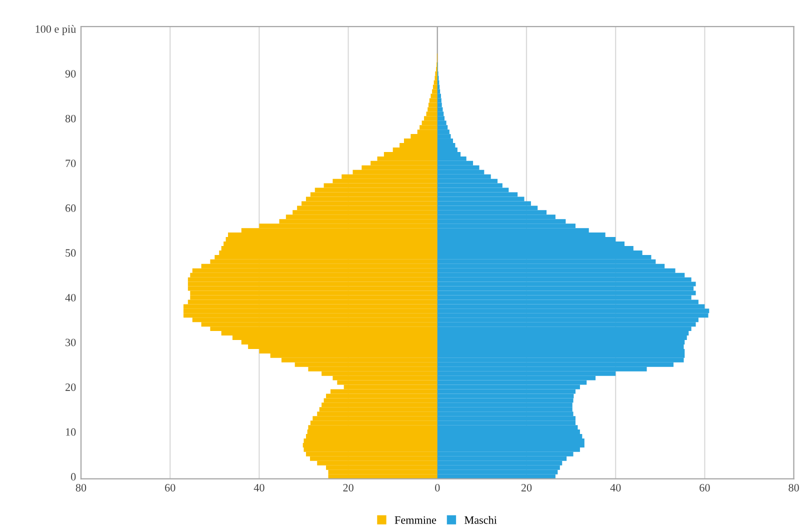  I want to click on y-tick-label: 70, so click(71, 164).